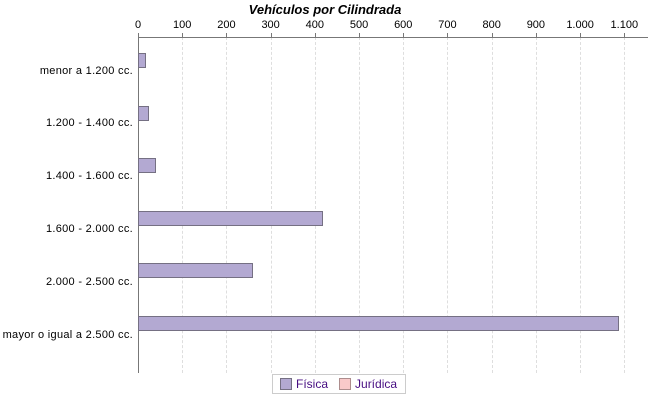 The width and height of the screenshot is (650, 400). What do you see at coordinates (286, 384) in the screenshot?
I see `legend-swatch-fisica-icon` at bounding box center [286, 384].